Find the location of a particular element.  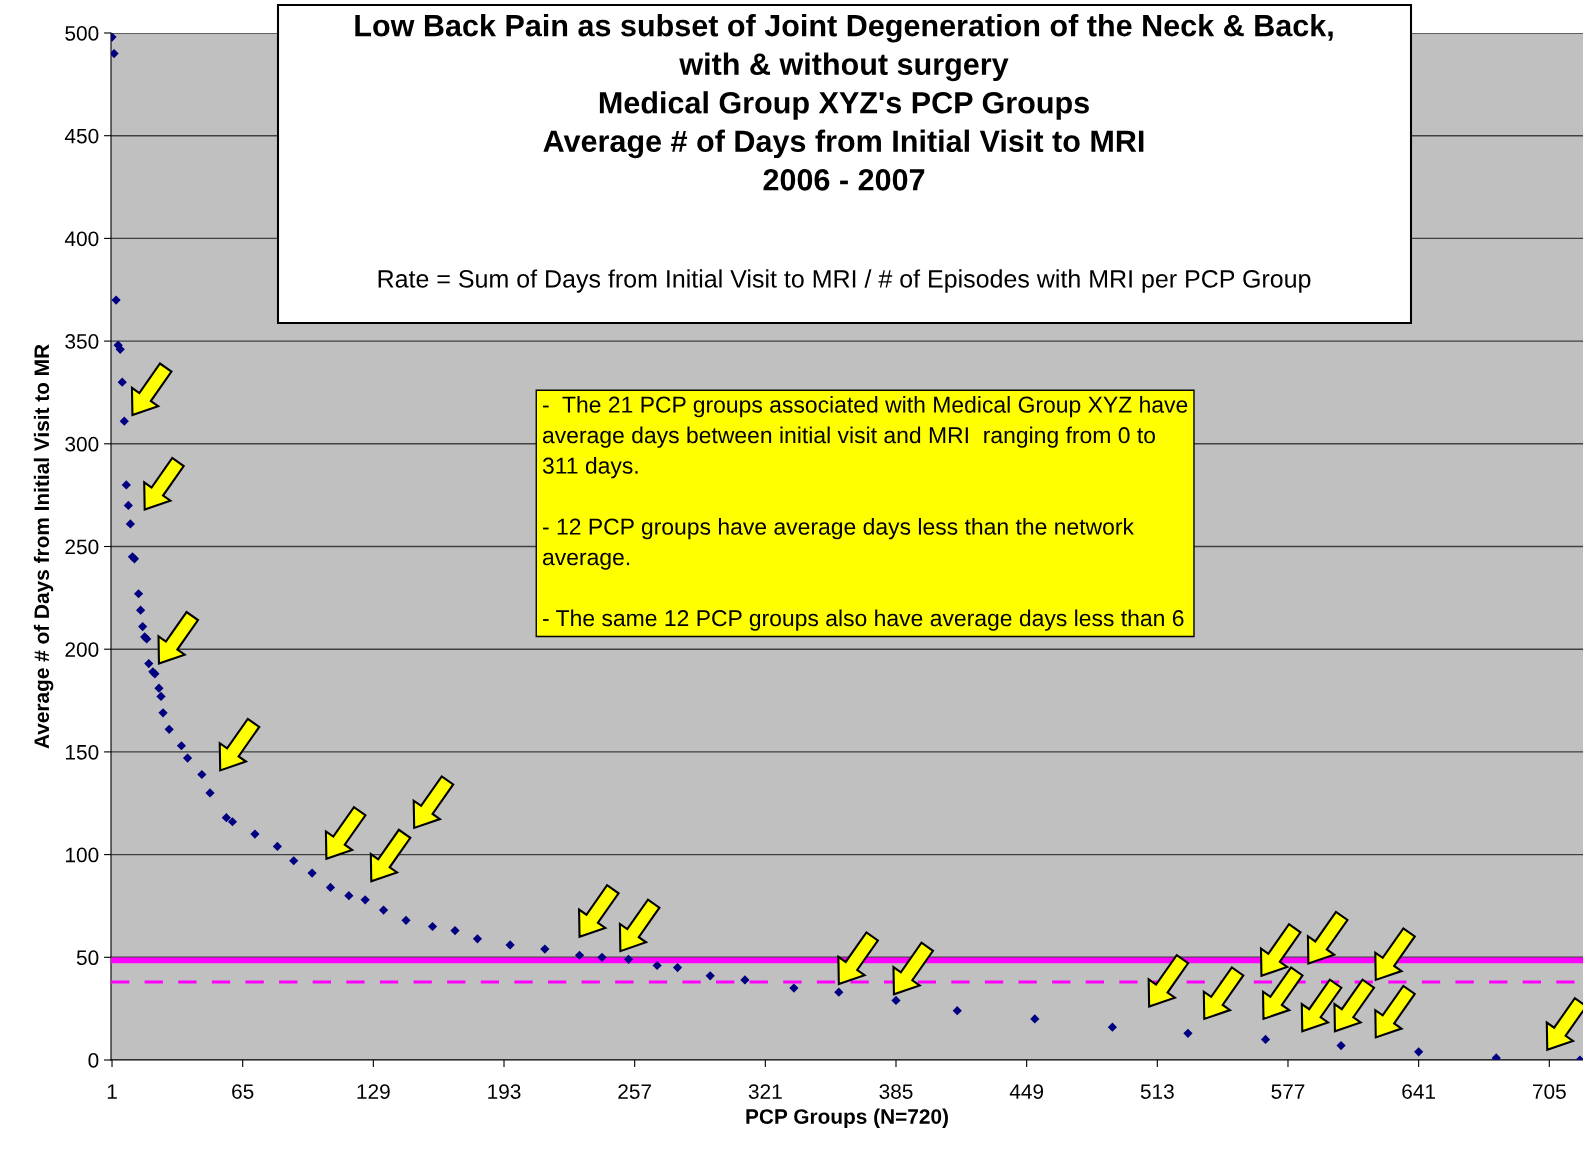

text: Low Back Pain as subset of Joint Degeneration of the Neck & Back, with & without surgery Medical Group XYZ's PCP Groups Average # of Days from Initial Visit to MRI 2006 - 2007 is located at coordinates (844, 102).